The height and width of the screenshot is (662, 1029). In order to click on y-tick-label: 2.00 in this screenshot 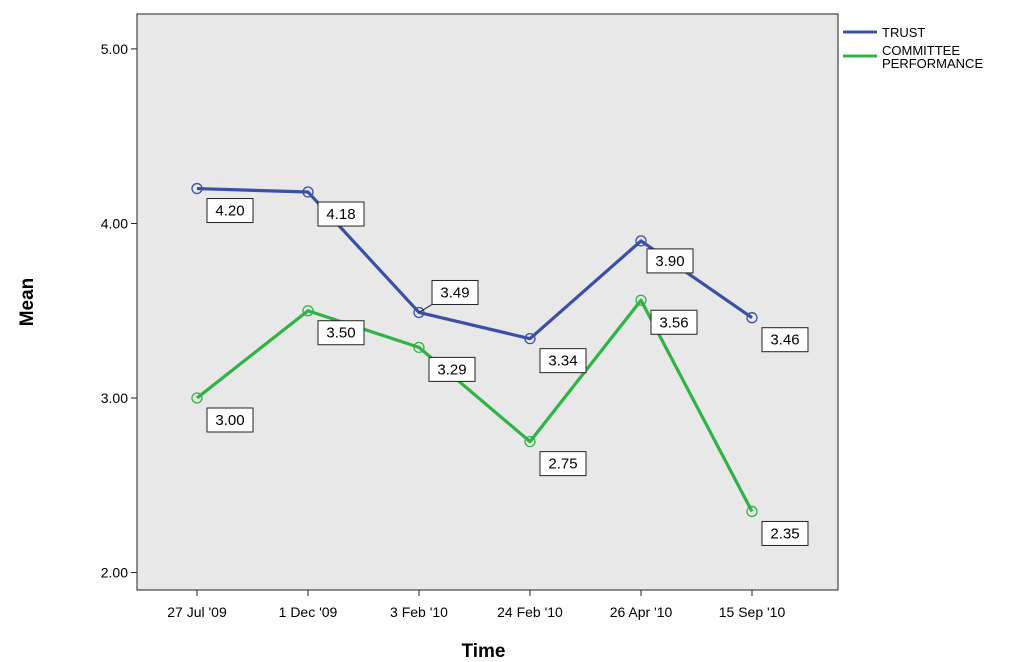, I will do `click(114, 573)`.